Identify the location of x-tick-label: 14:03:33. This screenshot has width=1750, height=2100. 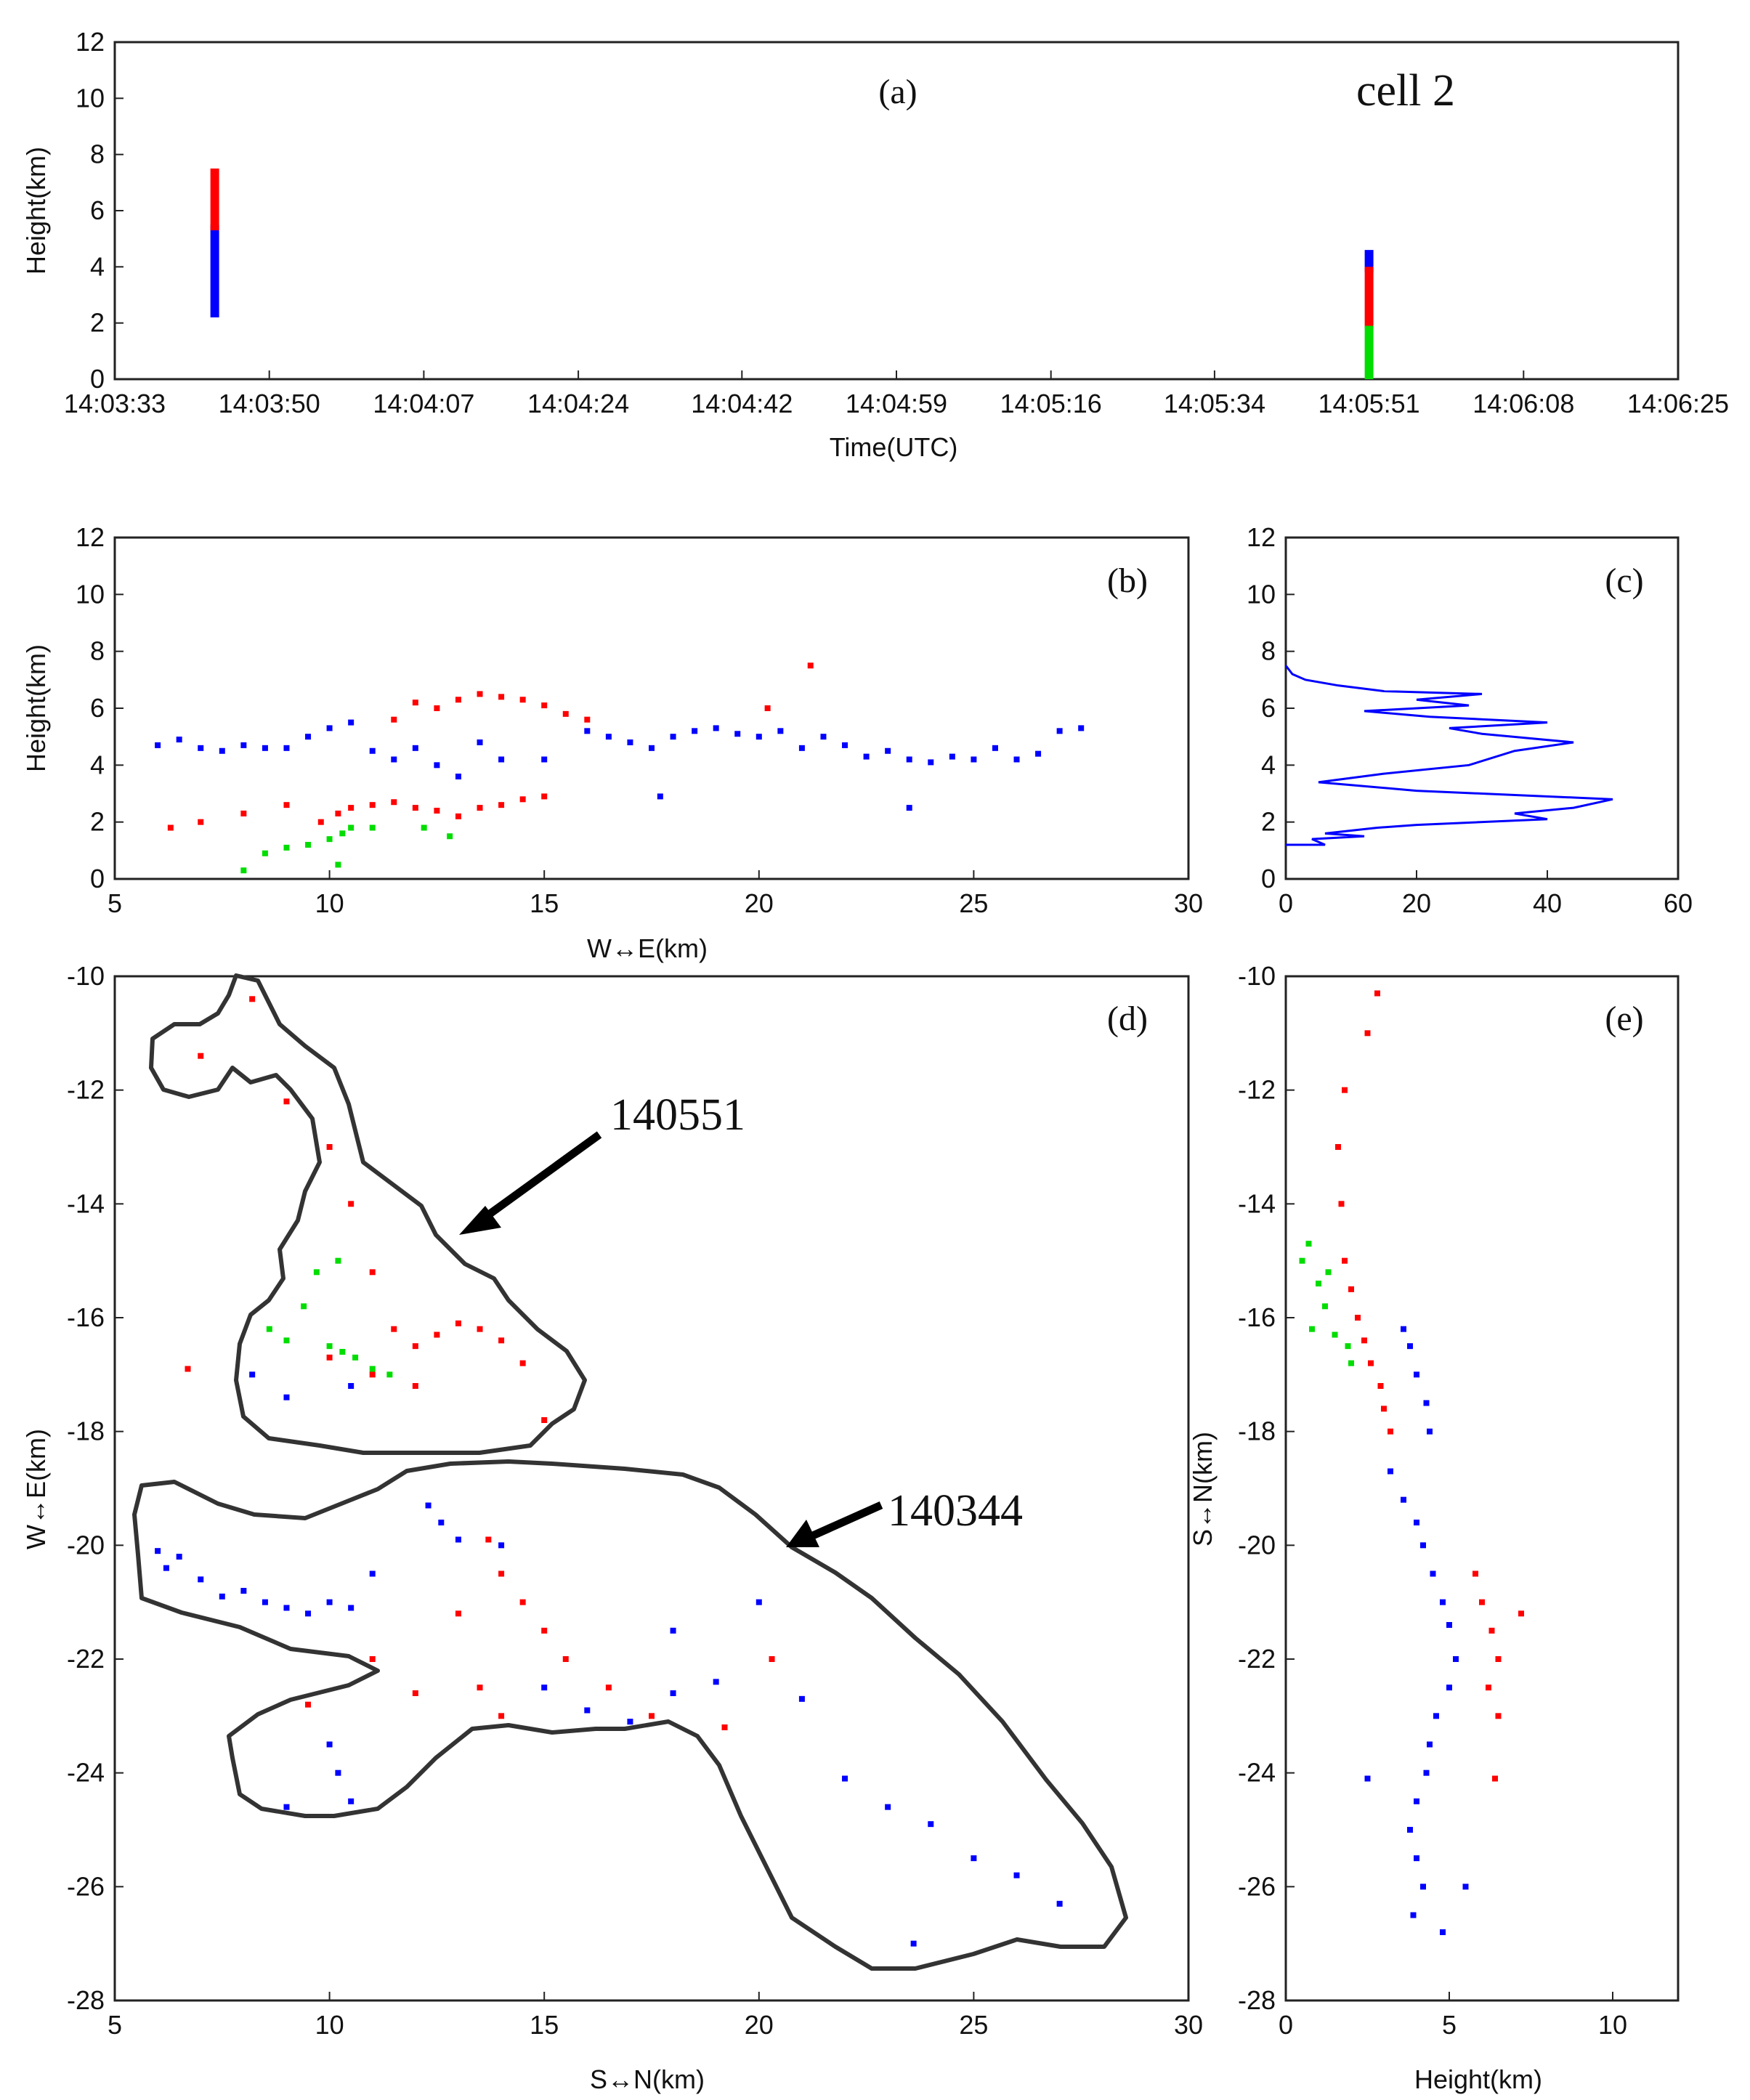
(115, 403).